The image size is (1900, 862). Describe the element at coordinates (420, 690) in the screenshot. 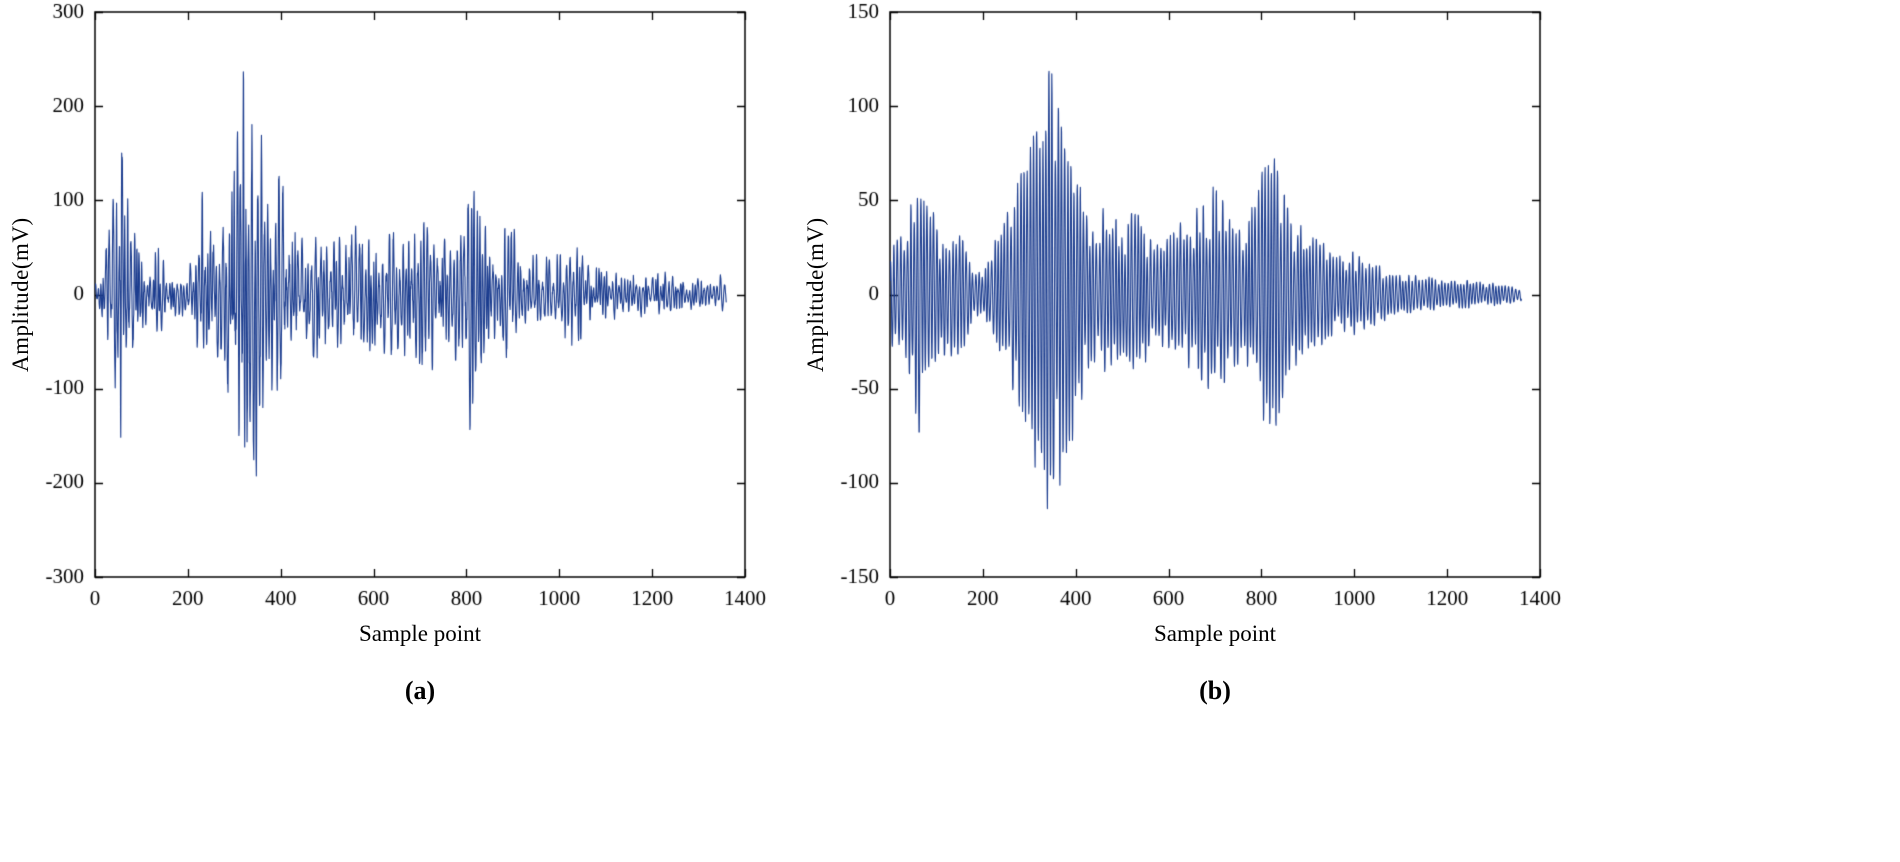

I see `subplot-caption-a: (a)` at that location.